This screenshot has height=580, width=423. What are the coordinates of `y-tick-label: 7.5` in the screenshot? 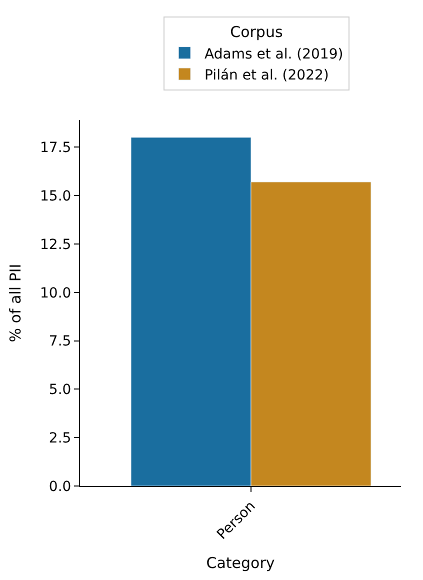 It's located at (60, 342).